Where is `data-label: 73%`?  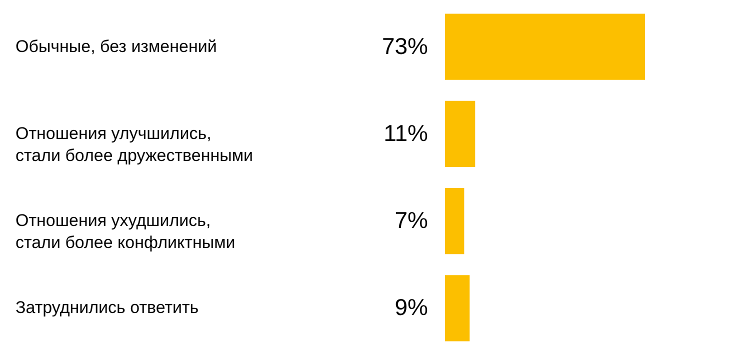
data-label: 73% is located at coordinates (405, 45).